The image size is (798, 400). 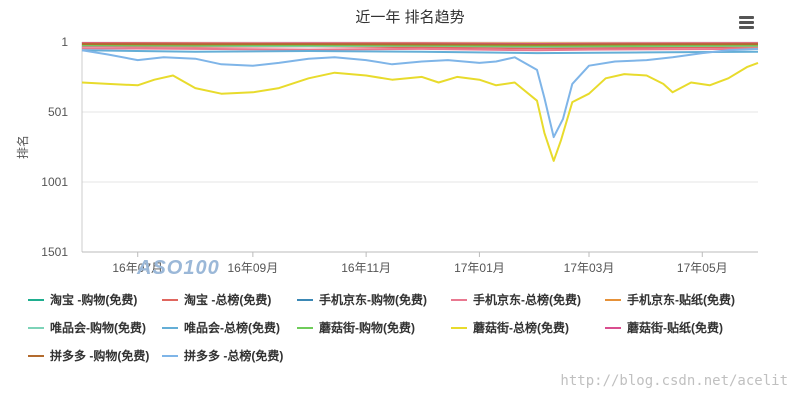 I want to click on legend-label: 拼多多 -总榜(免费), so click(x=233, y=355).